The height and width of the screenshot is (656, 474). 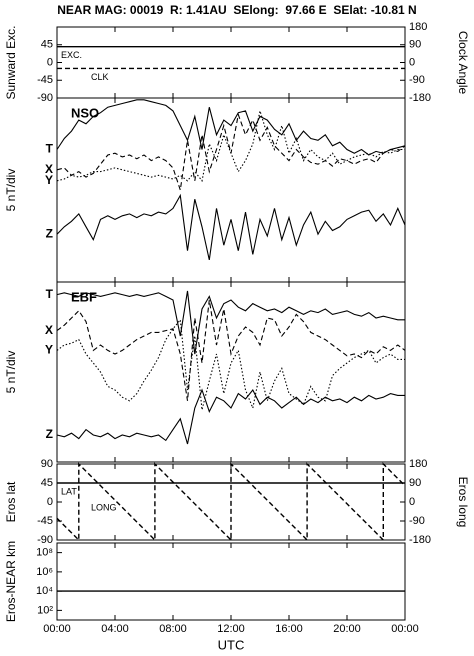 What do you see at coordinates (44, 572) in the screenshot?
I see `y-tick-label: 10⁶` at bounding box center [44, 572].